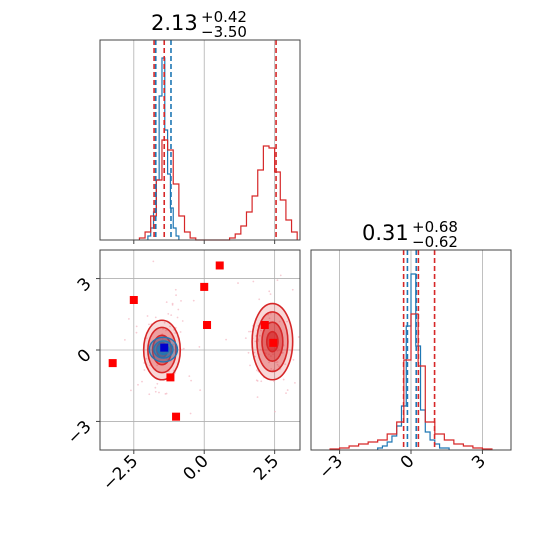 Image resolution: width=550 pixels, height=550 pixels. Describe the element at coordinates (331, 467) in the screenshot. I see `marginal-y-tick-label: −3` at that location.